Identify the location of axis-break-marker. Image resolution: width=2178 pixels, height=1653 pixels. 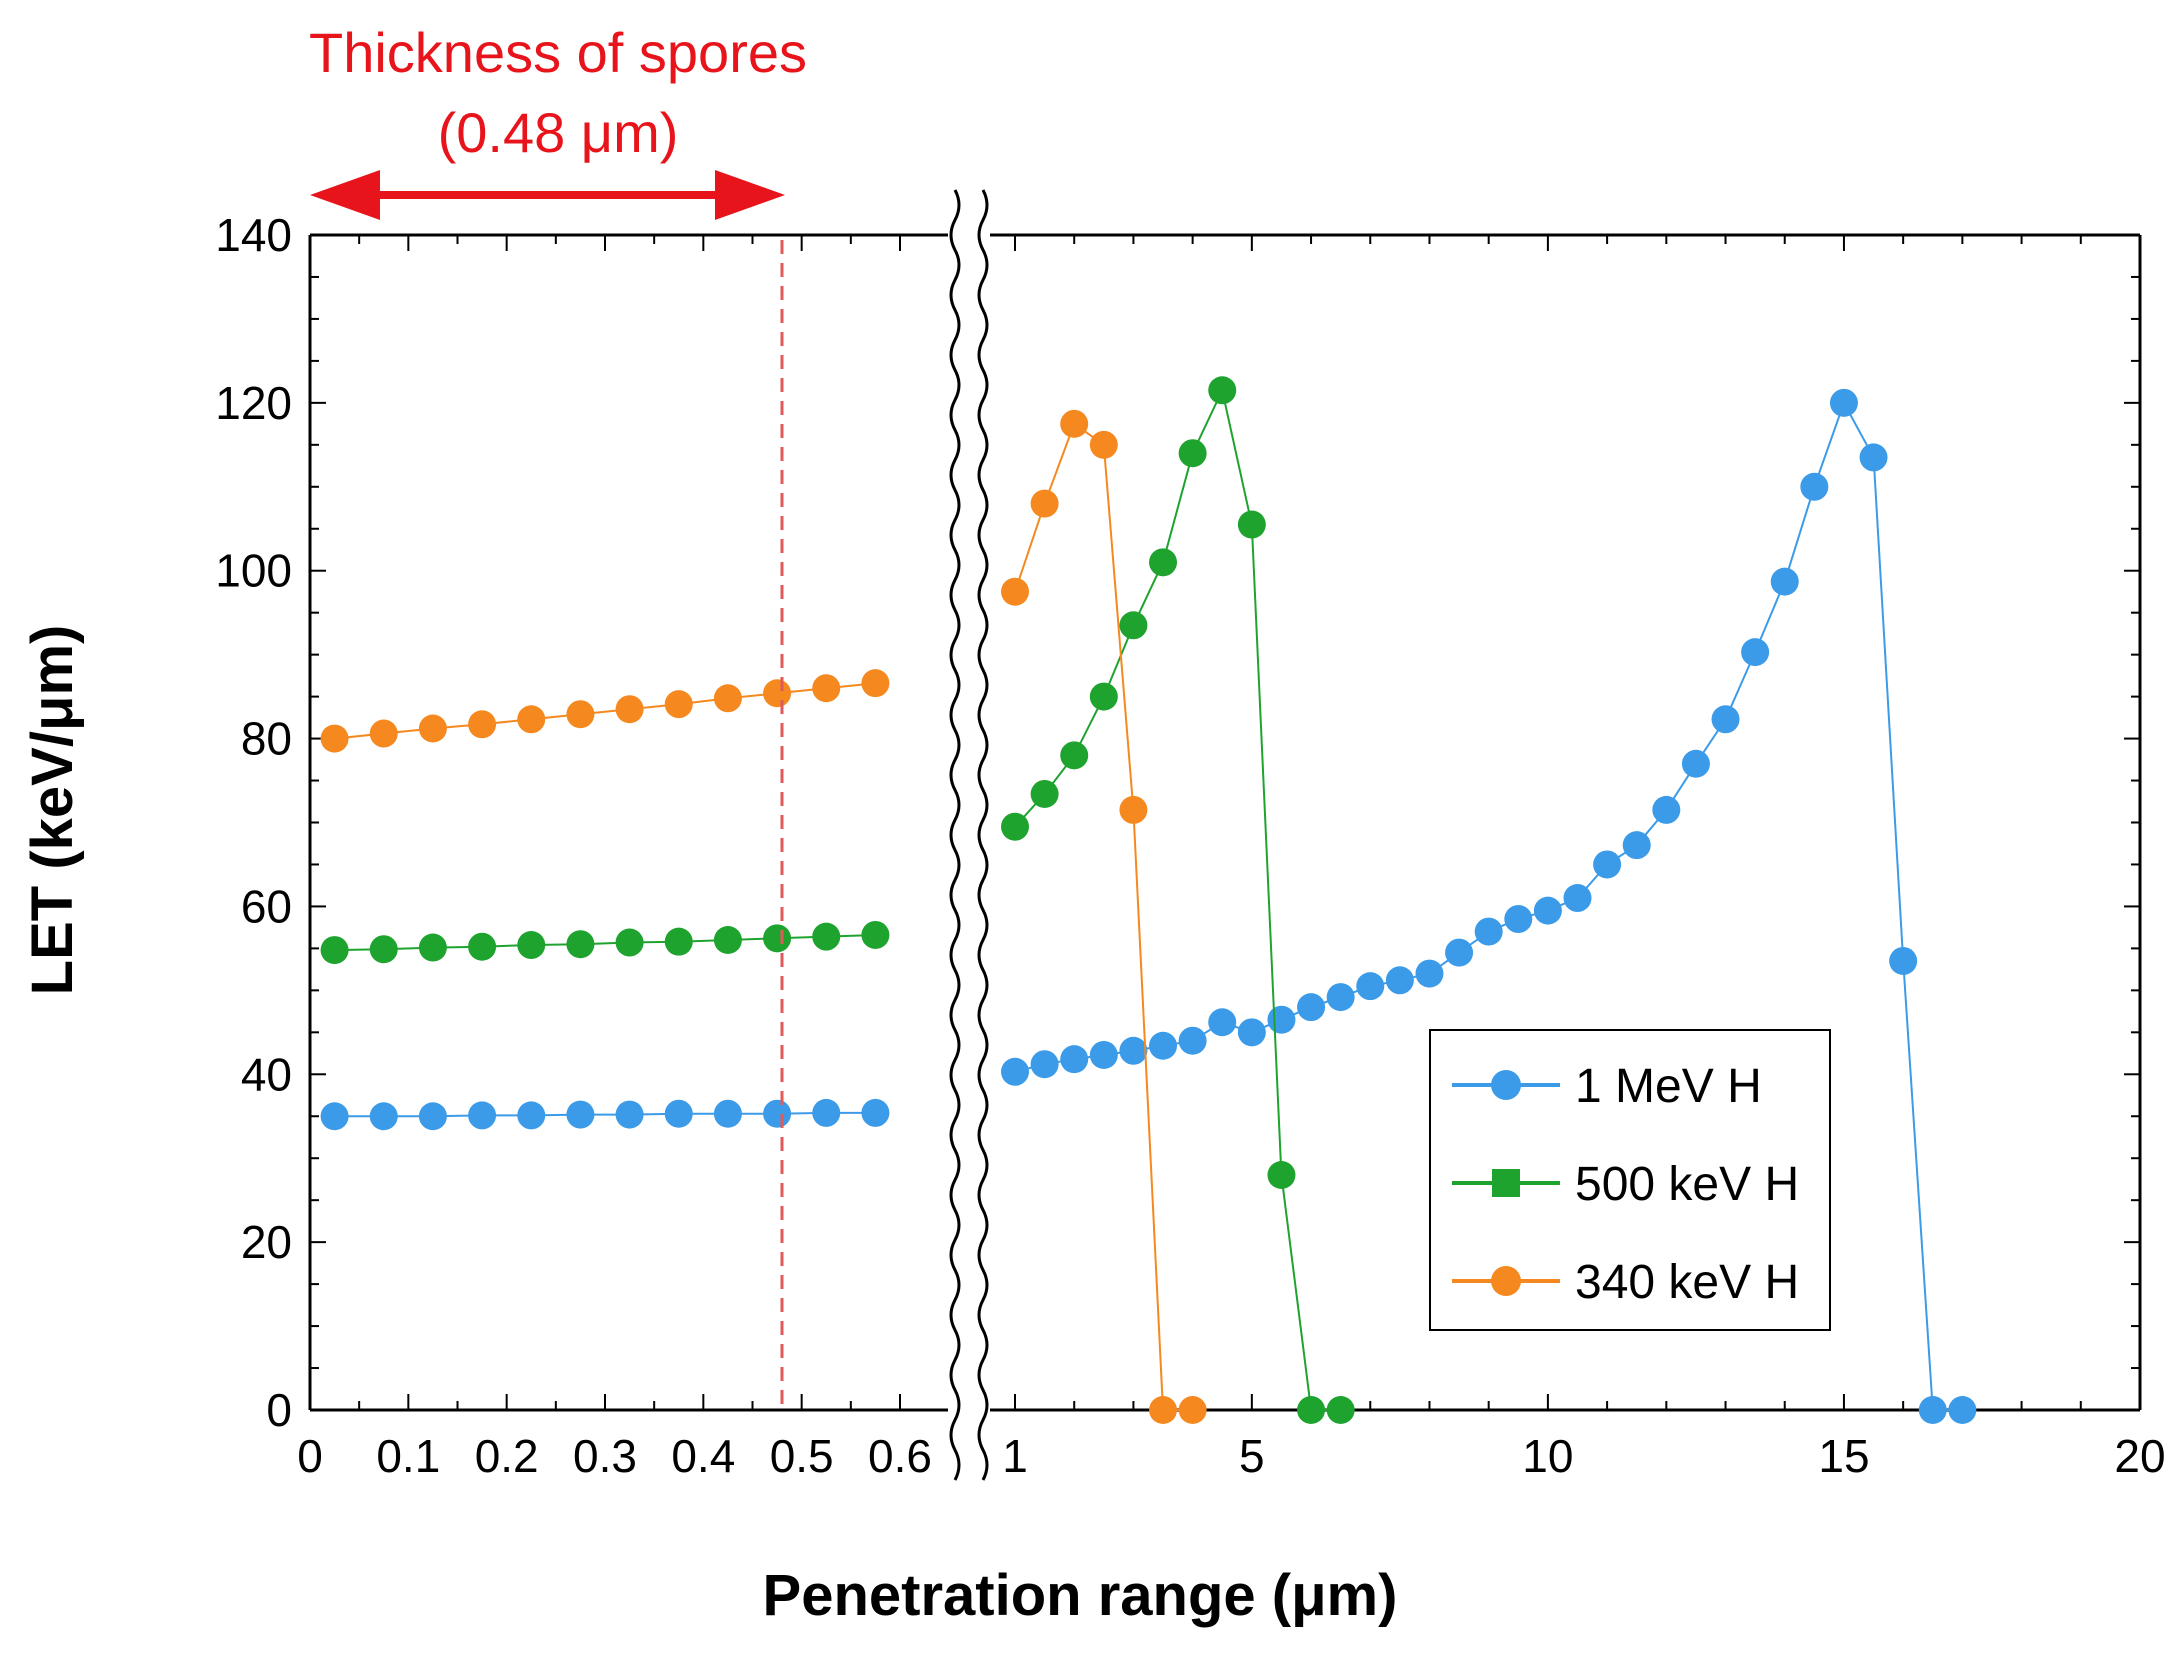
(969, 830).